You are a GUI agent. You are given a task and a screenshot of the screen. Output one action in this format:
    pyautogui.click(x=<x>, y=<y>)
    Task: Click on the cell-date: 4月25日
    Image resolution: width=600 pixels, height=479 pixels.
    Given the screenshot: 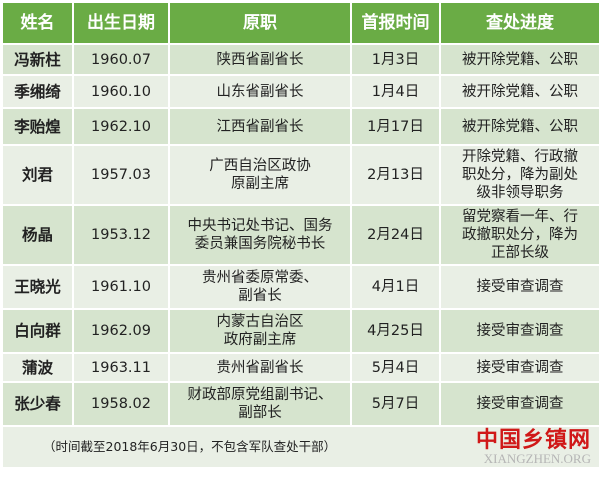 What is the action you would take?
    pyautogui.click(x=395, y=331)
    